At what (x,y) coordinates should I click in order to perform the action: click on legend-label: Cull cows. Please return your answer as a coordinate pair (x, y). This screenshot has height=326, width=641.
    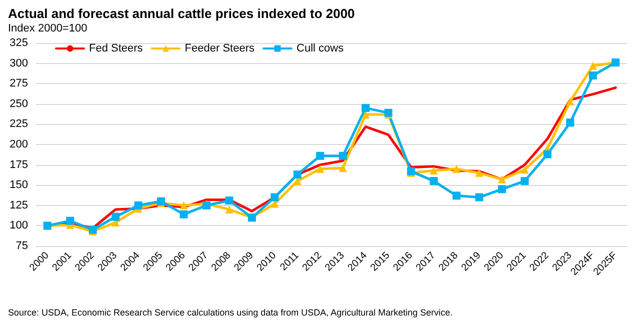
    Looking at the image, I should click on (320, 48).